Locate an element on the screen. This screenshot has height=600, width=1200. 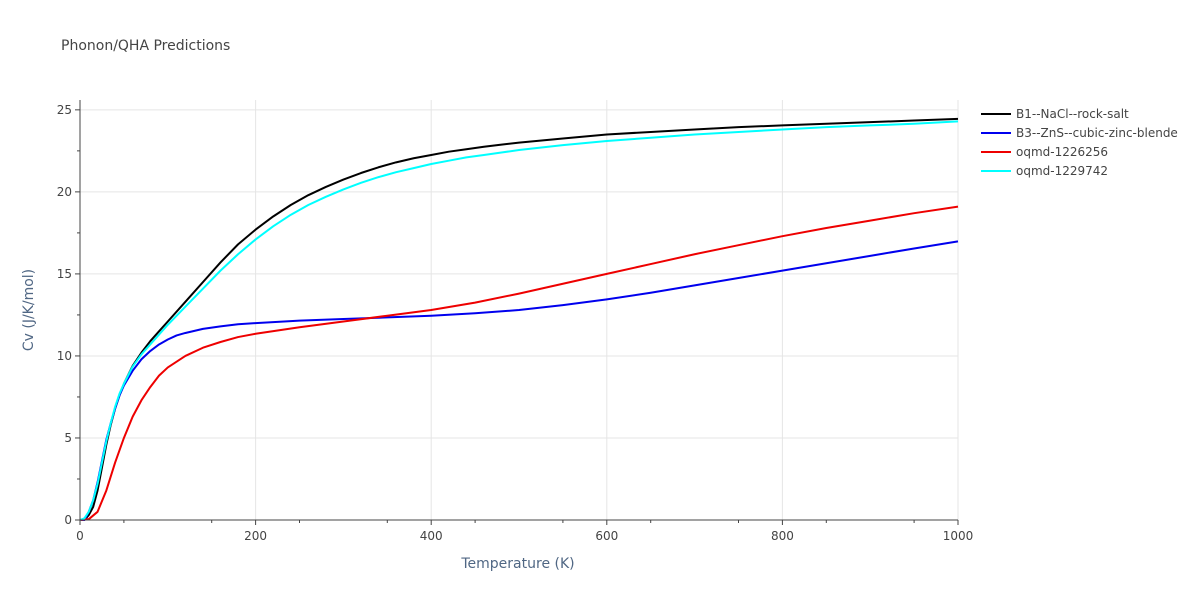
legend-item: B3--ZnS--cubic-zinc-blende is located at coordinates (1079, 133).